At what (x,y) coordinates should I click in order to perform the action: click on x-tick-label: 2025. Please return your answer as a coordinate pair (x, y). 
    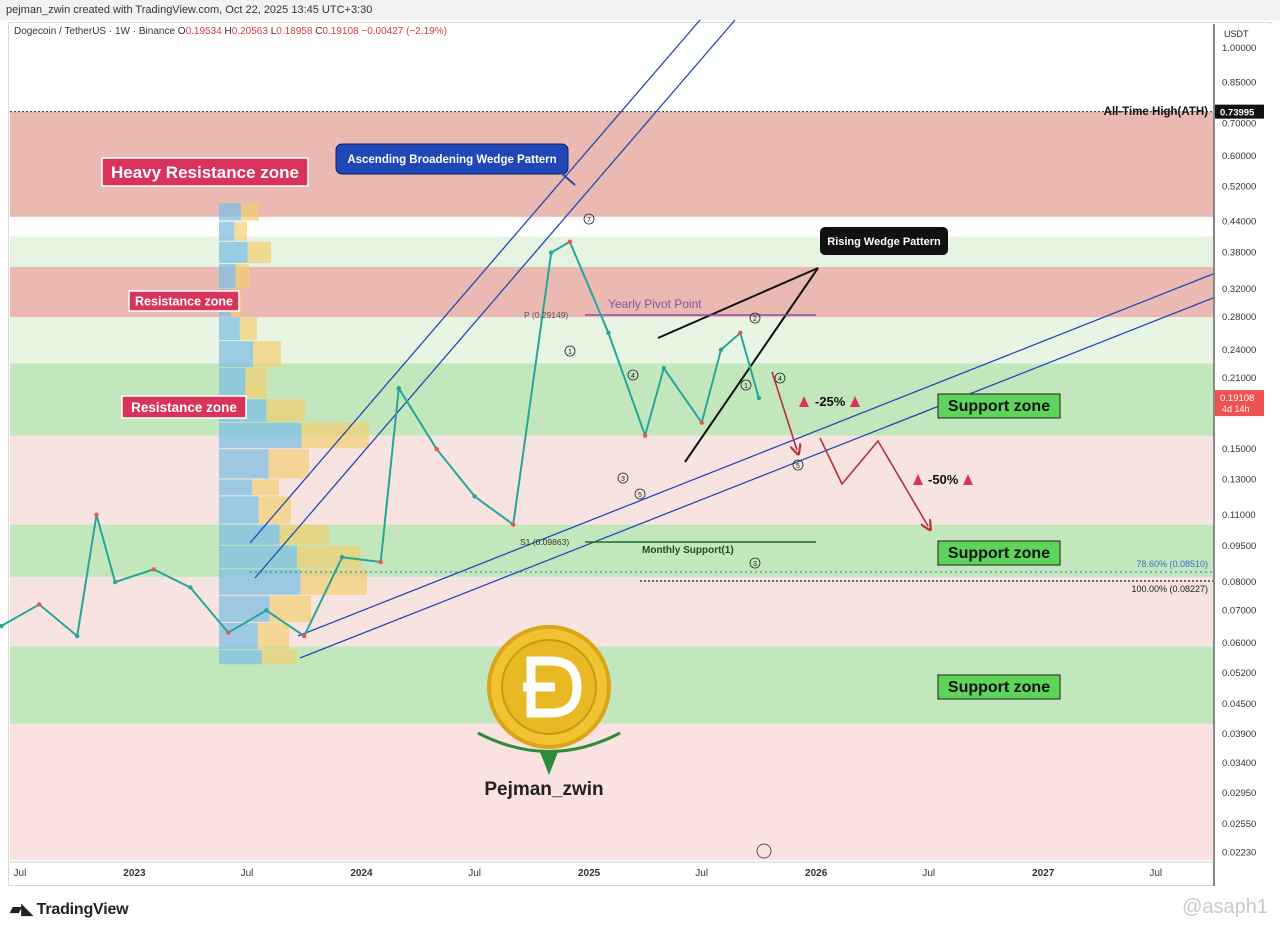
    Looking at the image, I should click on (589, 873).